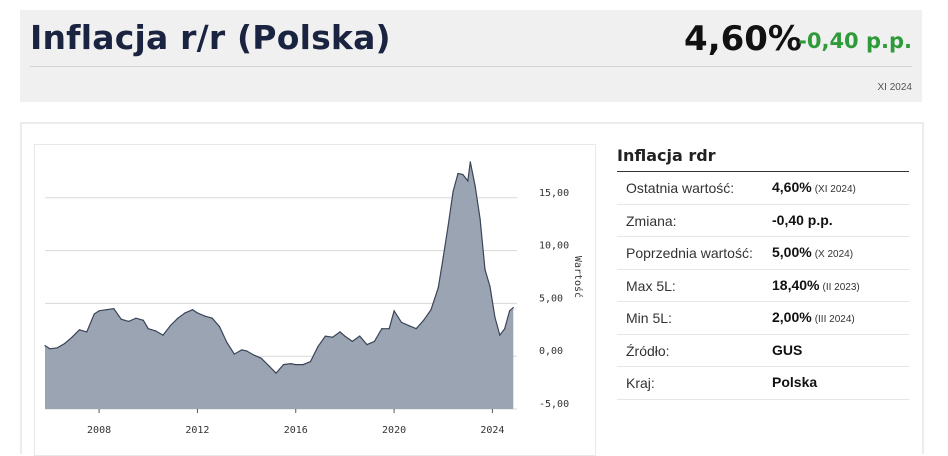 The image size is (948, 456). I want to click on row-label: Poprzednia wartość:, so click(689, 253).